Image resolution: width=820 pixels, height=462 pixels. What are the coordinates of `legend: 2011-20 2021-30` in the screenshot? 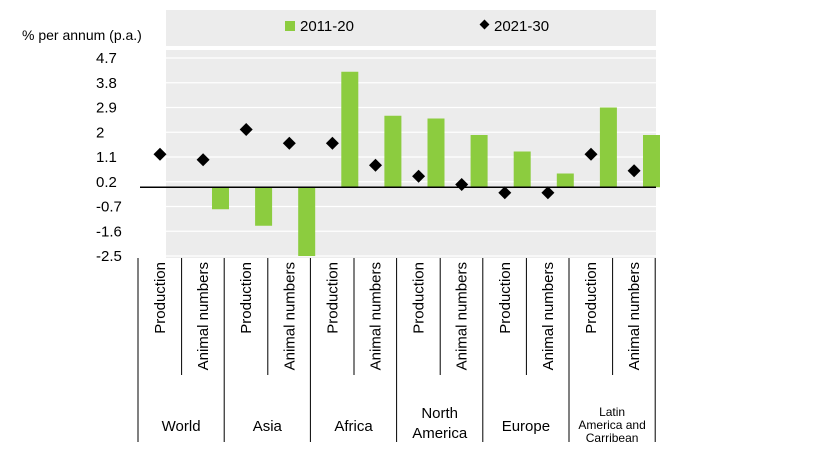 It's located at (417, 26).